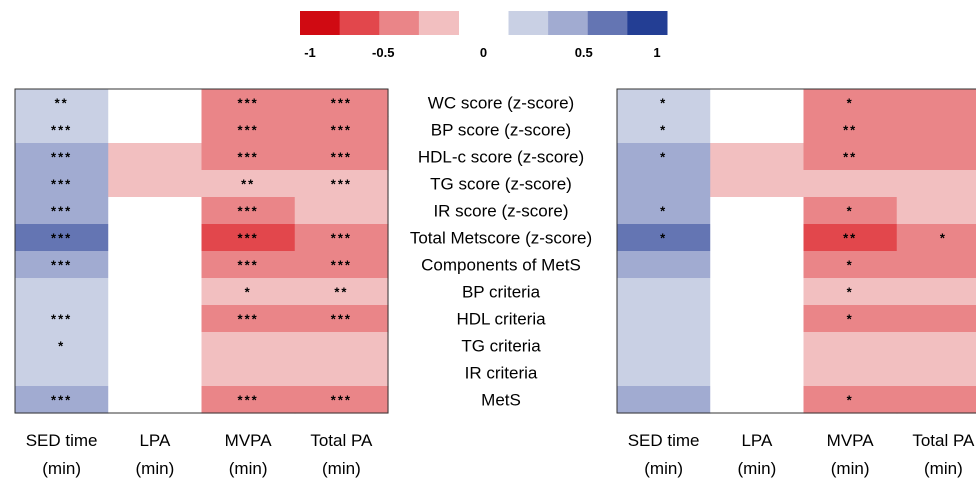 This screenshot has width=976, height=481. Describe the element at coordinates (851, 440) in the screenshot. I see `column-label: MVPA` at that location.